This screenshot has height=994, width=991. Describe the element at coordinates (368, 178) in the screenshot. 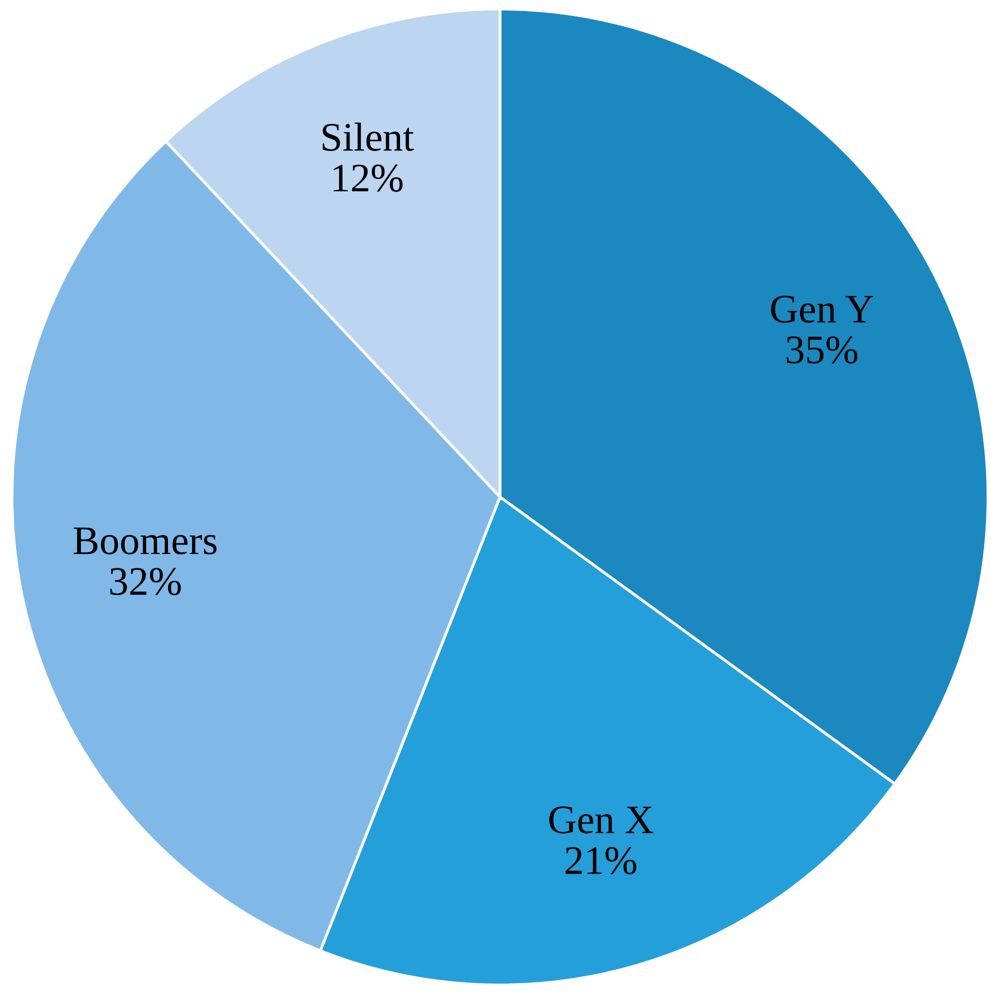

I see `data-label: 12%` at that location.